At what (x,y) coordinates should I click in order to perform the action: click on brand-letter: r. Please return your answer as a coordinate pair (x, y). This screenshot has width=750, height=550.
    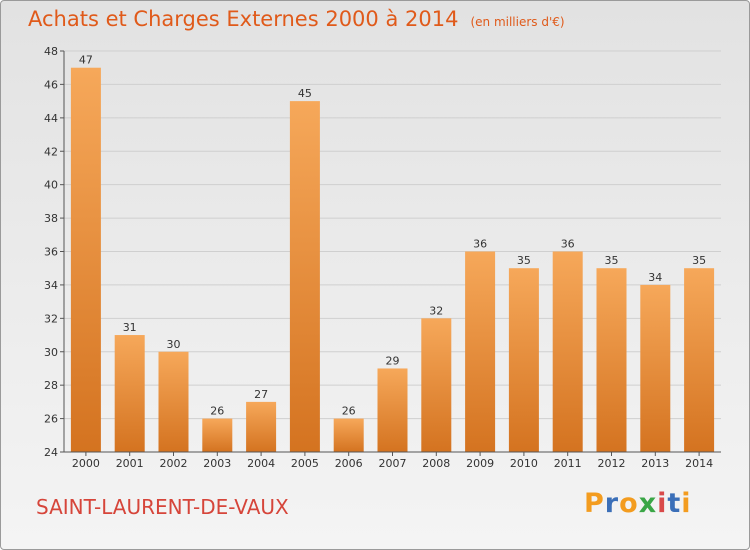
    Looking at the image, I should click on (612, 503).